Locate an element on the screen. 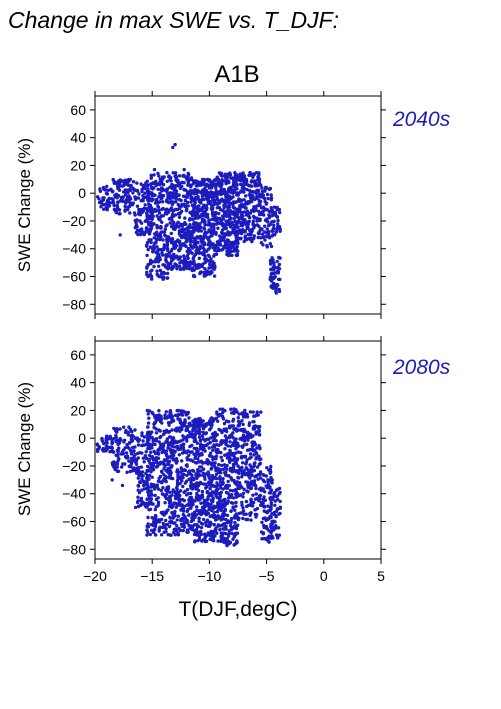  scatter-points-2080s is located at coordinates (188, 477).